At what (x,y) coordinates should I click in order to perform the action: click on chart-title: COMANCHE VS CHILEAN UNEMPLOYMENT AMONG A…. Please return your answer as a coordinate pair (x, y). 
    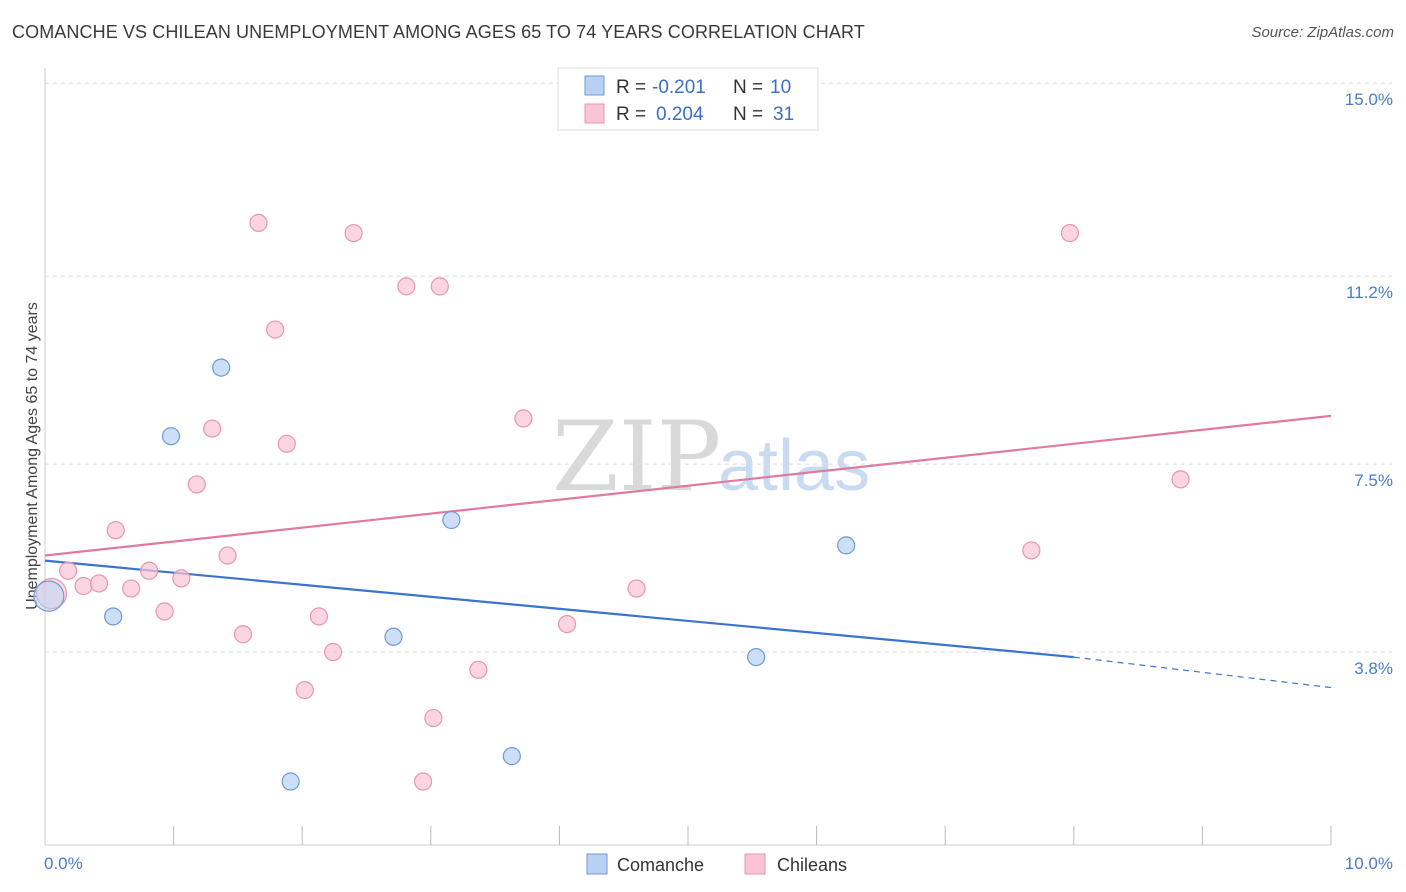
    Looking at the image, I should click on (438, 32).